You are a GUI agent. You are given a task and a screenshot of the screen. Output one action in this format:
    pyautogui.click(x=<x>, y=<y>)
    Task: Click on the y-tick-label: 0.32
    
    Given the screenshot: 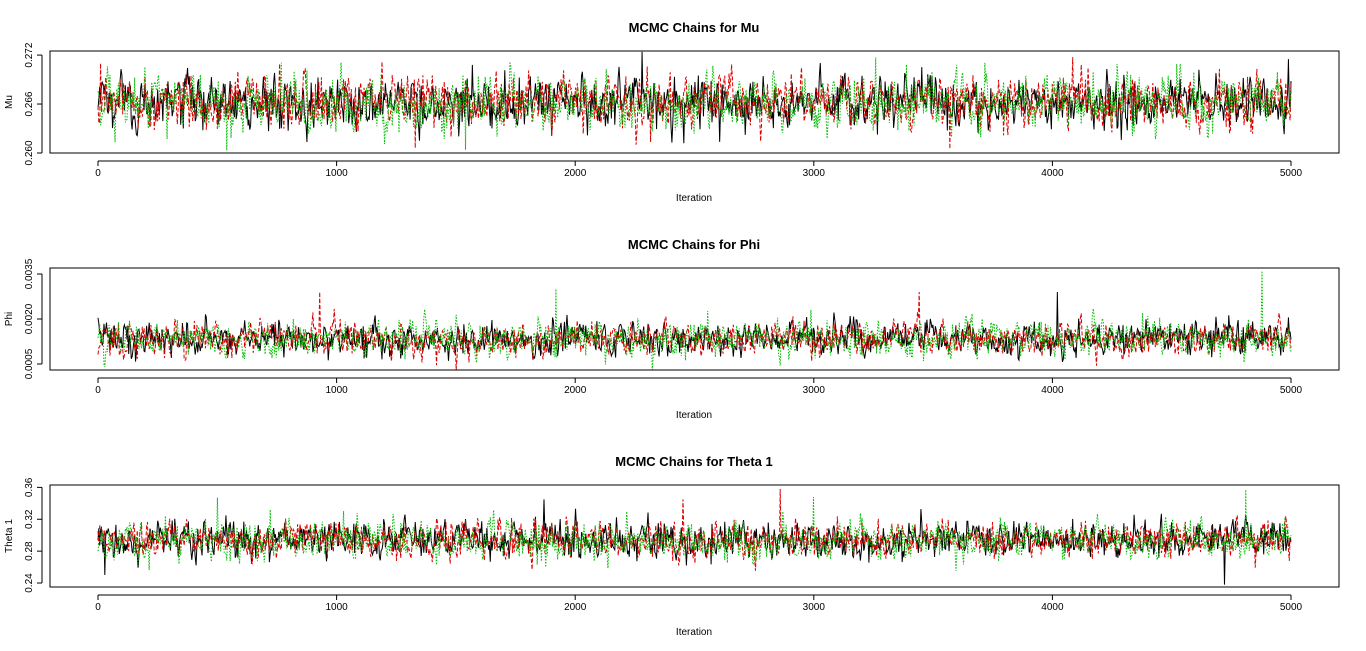 What is the action you would take?
    pyautogui.click(x=29, y=519)
    